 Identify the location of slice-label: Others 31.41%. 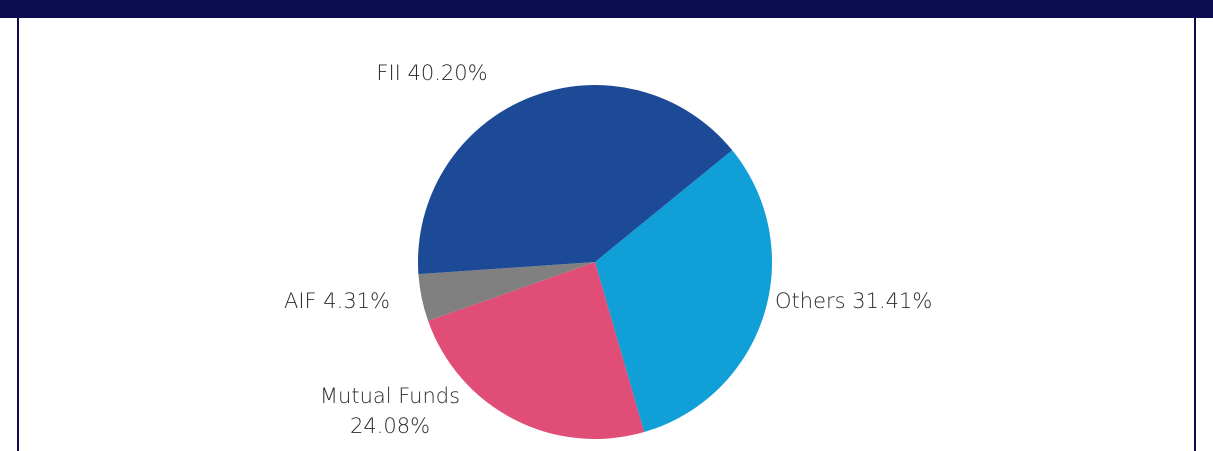
(853, 301).